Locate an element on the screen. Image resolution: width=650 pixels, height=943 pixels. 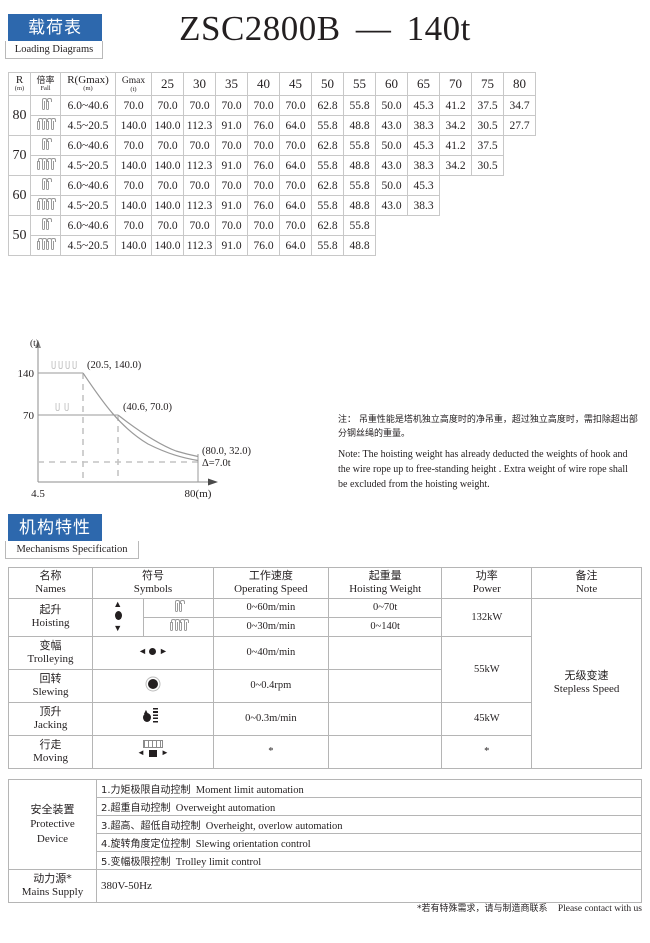
gmax-cell: 140.0 is located at coordinates (133, 165).